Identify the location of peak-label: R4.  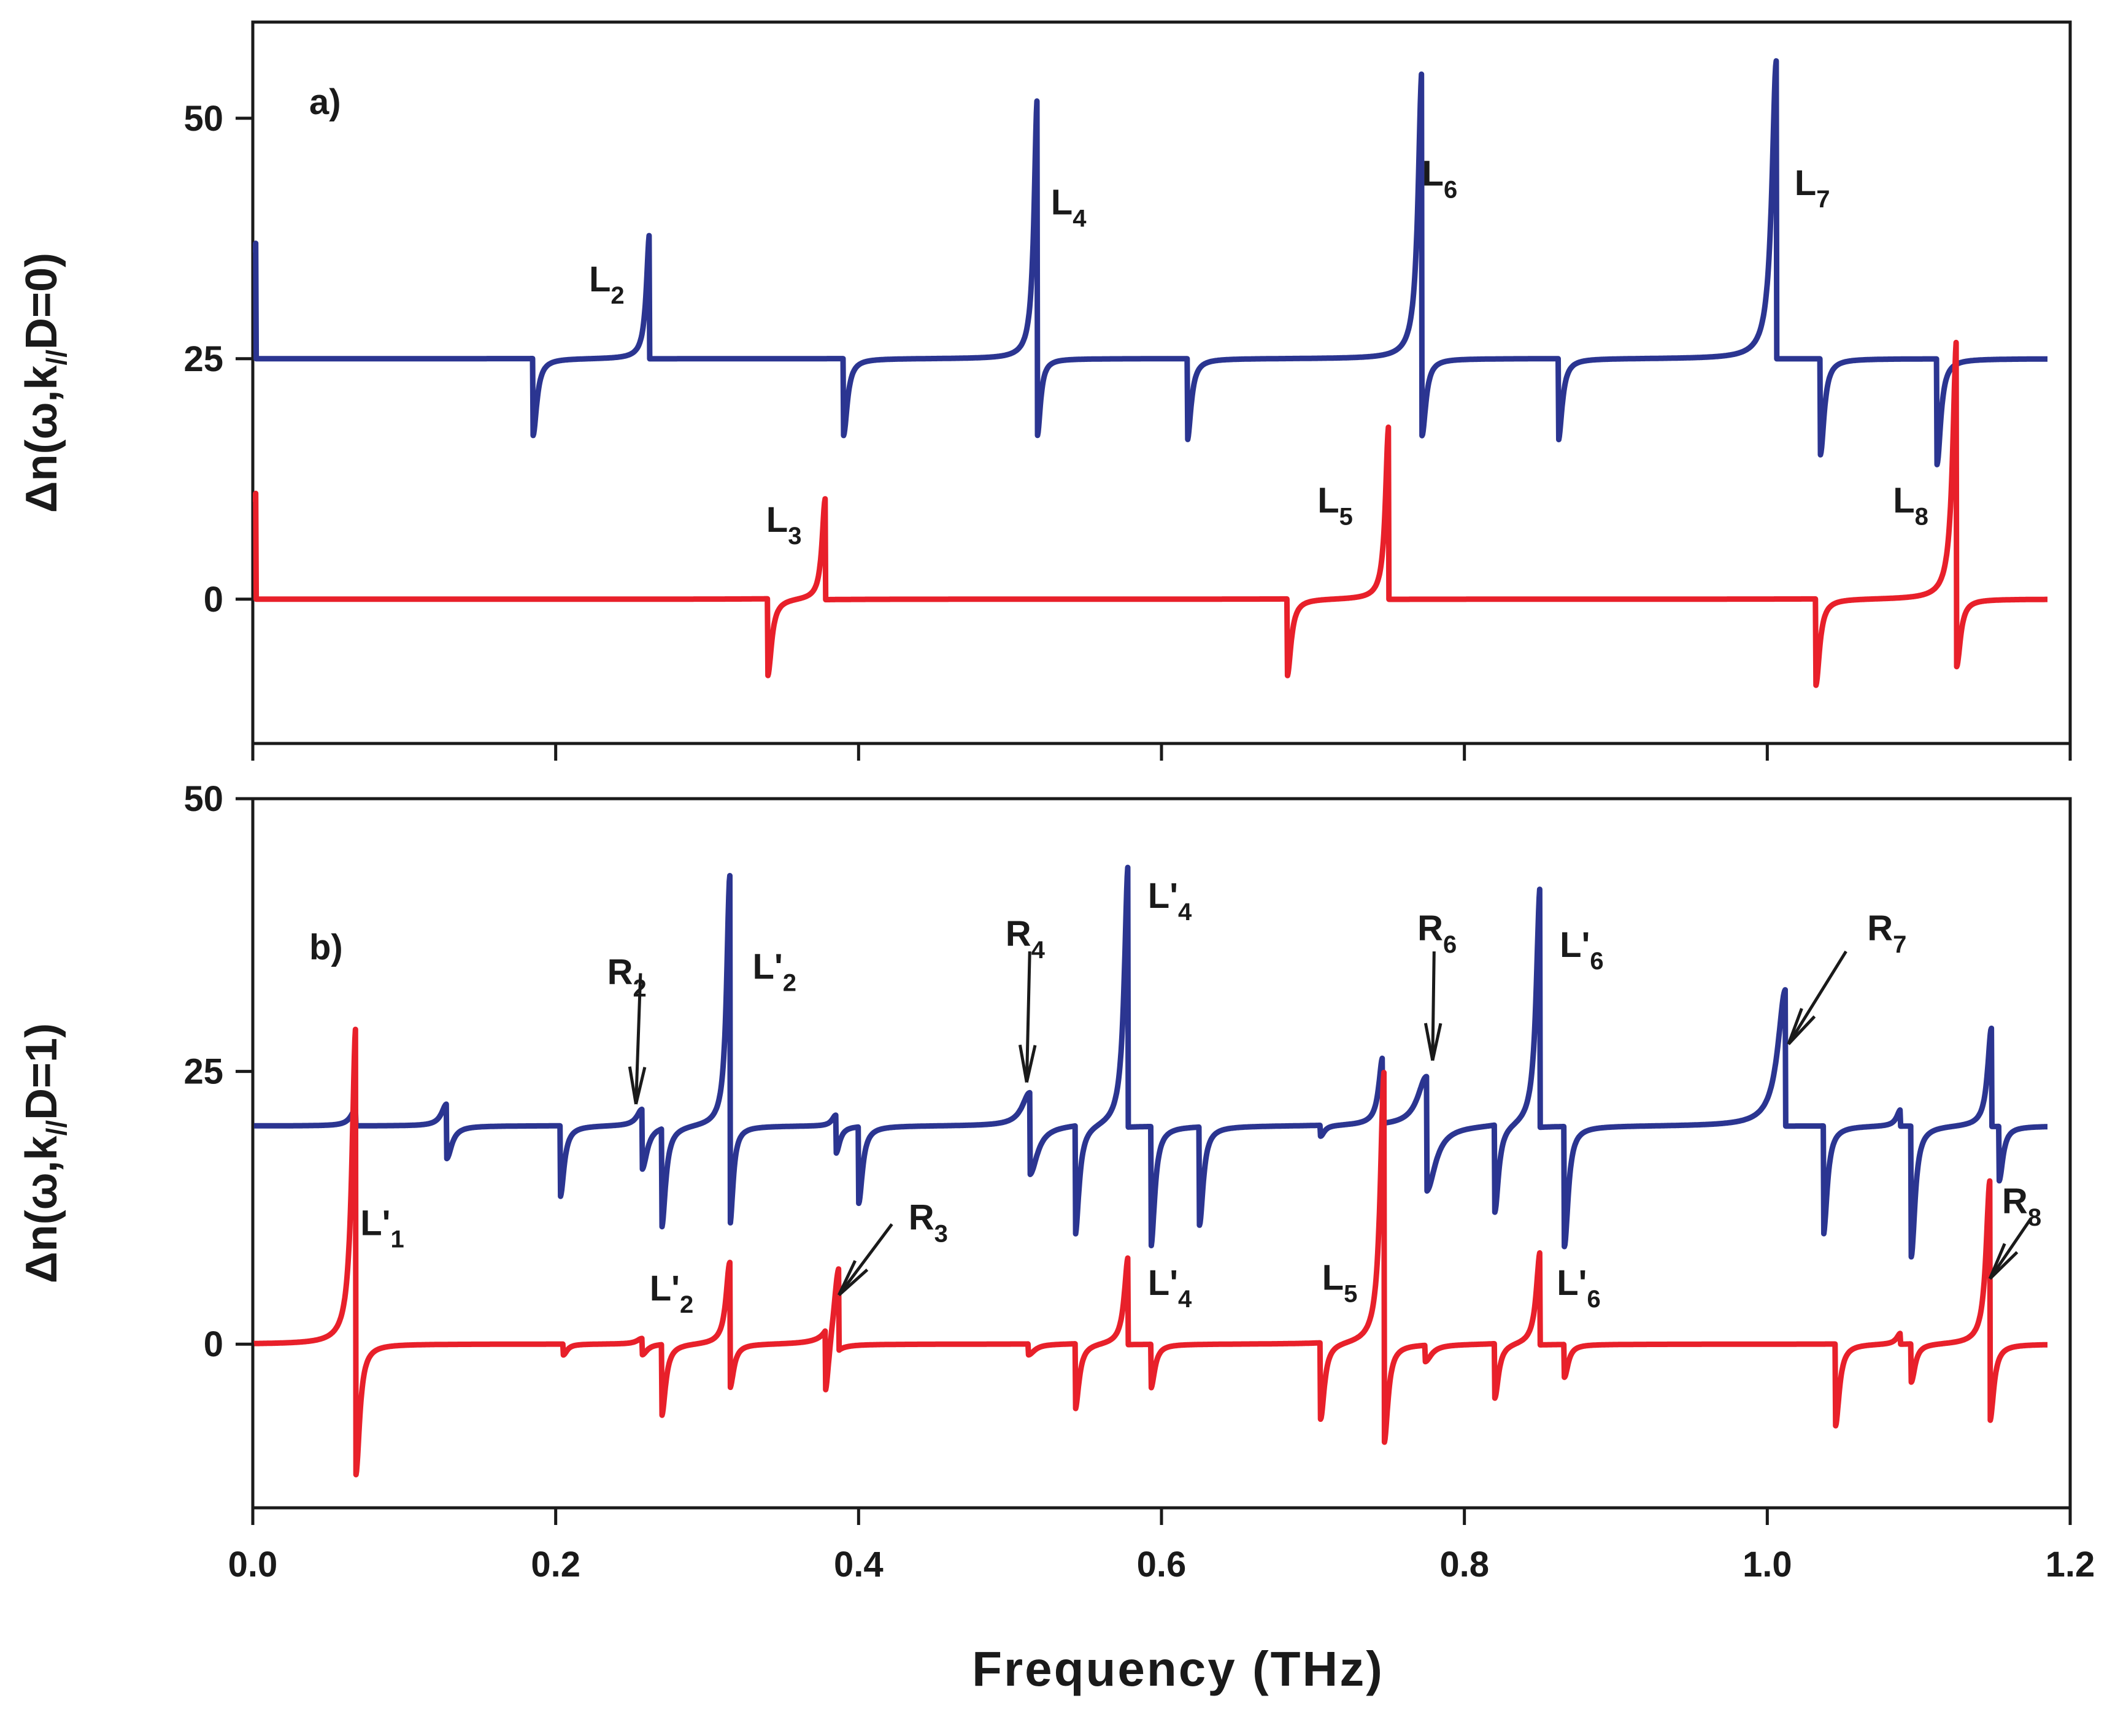
(1026, 939).